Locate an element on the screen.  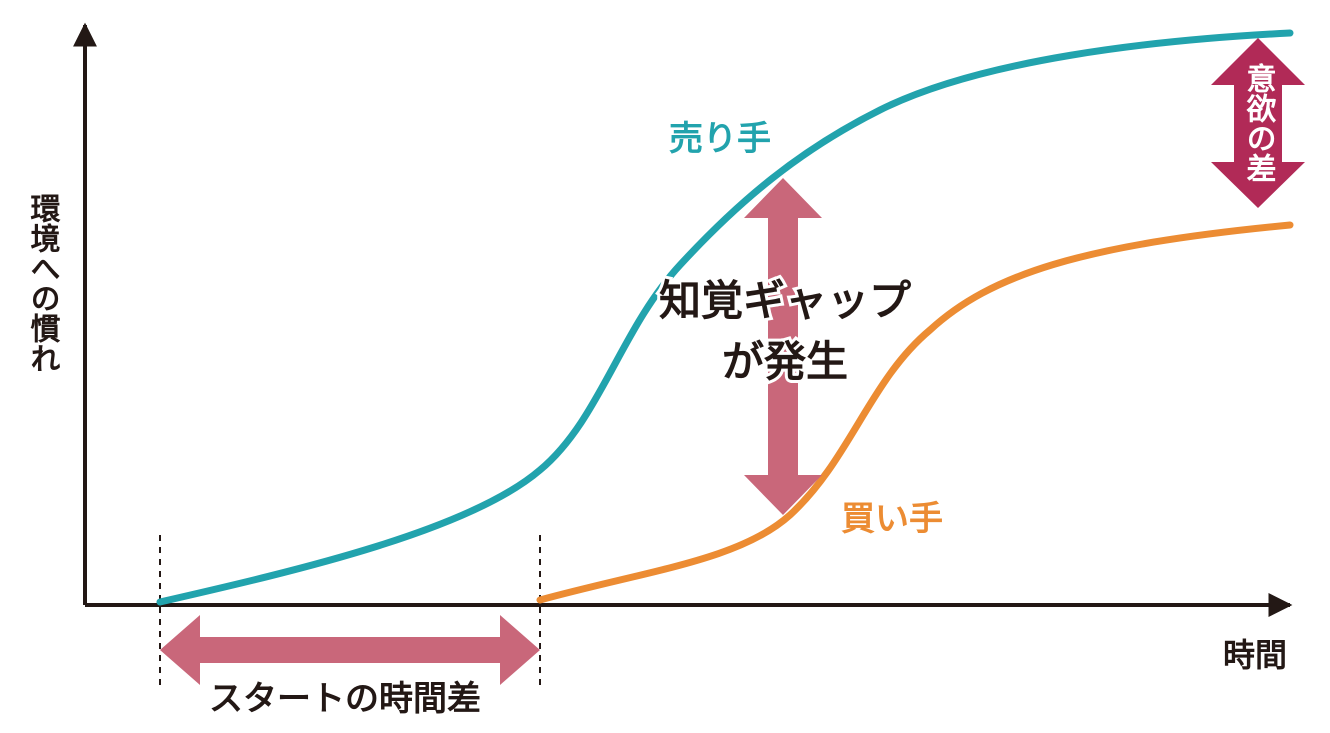
motivation-arrow is located at coordinates (1258, 123).